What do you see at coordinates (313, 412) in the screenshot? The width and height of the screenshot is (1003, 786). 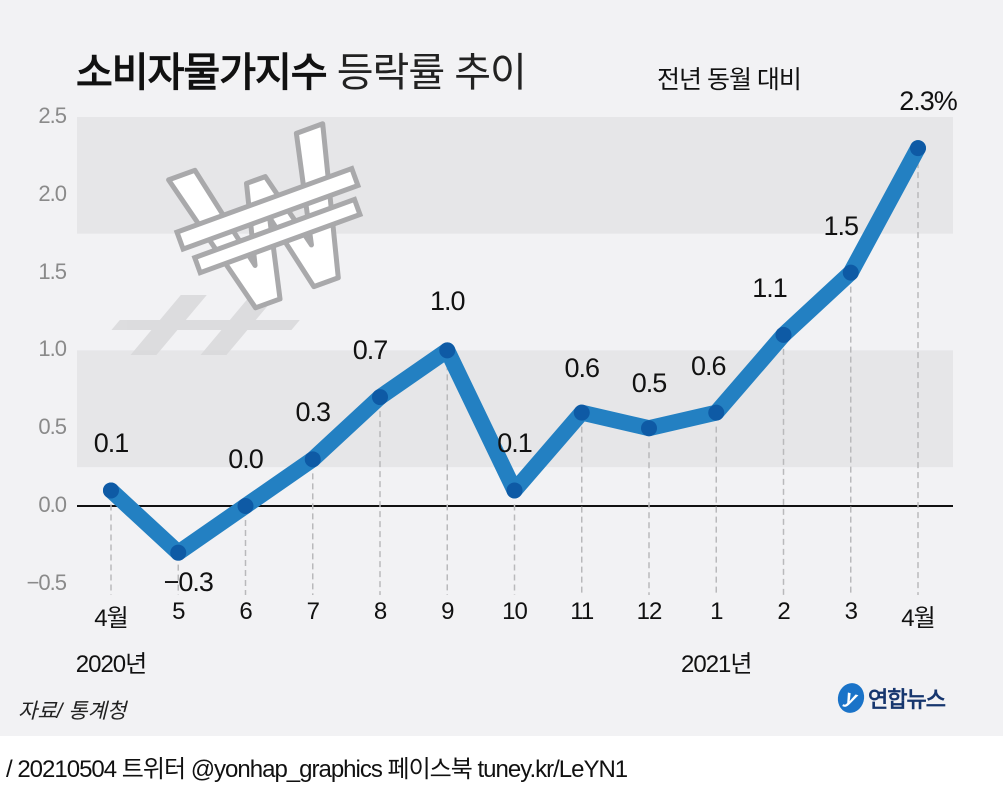 I see `value-label: 0.3` at bounding box center [313, 412].